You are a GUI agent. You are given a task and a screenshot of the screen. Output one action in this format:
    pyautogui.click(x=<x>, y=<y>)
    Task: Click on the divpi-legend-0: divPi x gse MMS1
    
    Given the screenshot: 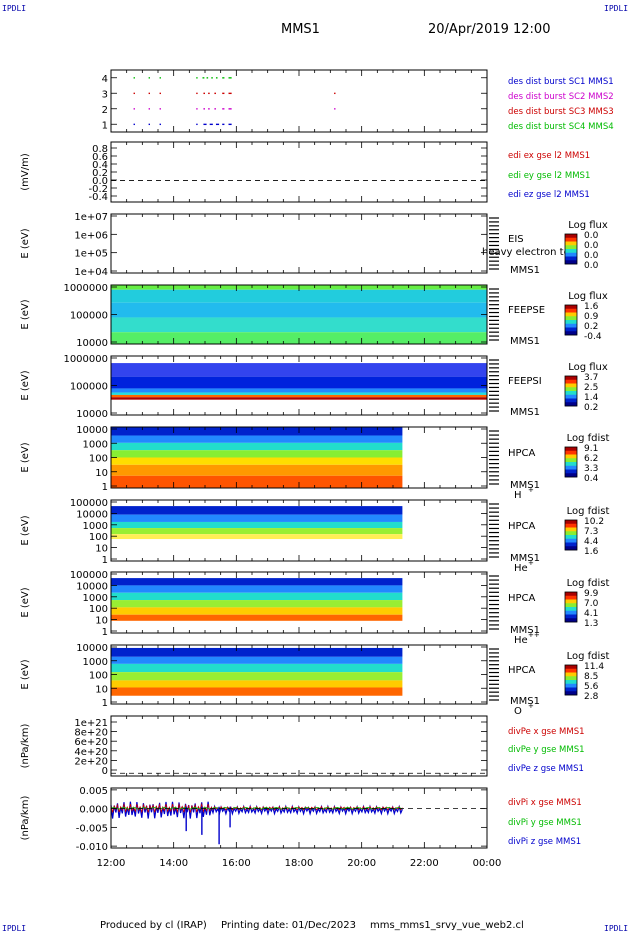 What is the action you would take?
    pyautogui.click(x=545, y=803)
    